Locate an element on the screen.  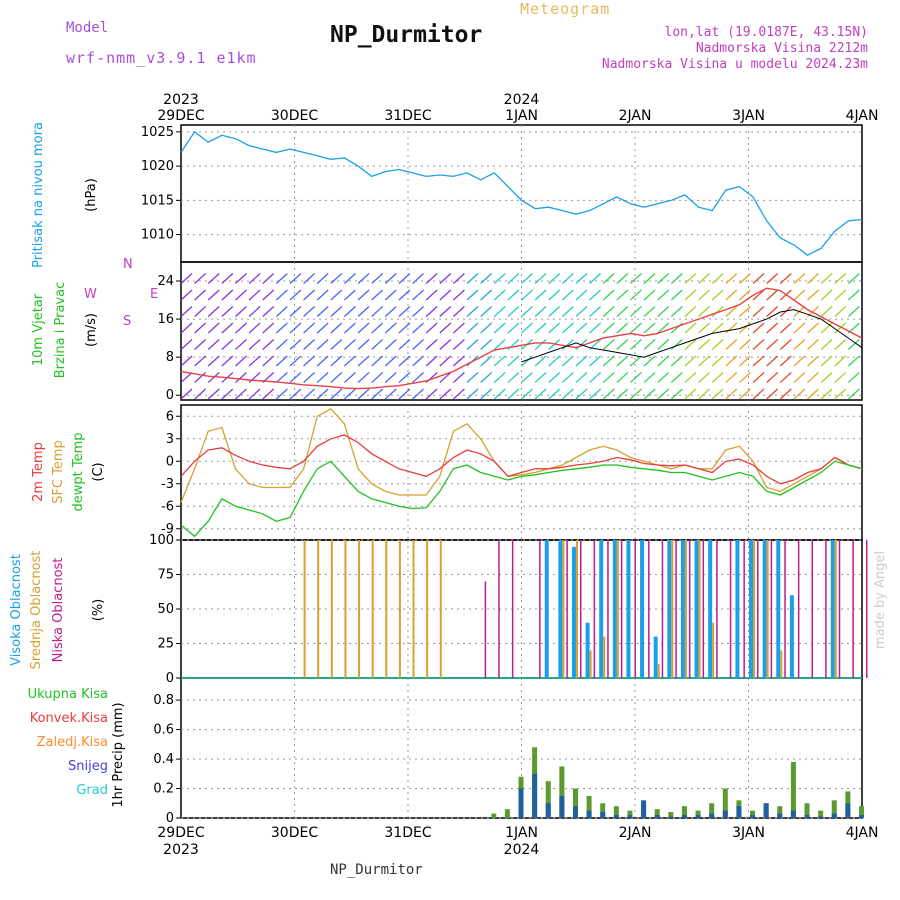
precip-snow-bar is located at coordinates (589, 814).